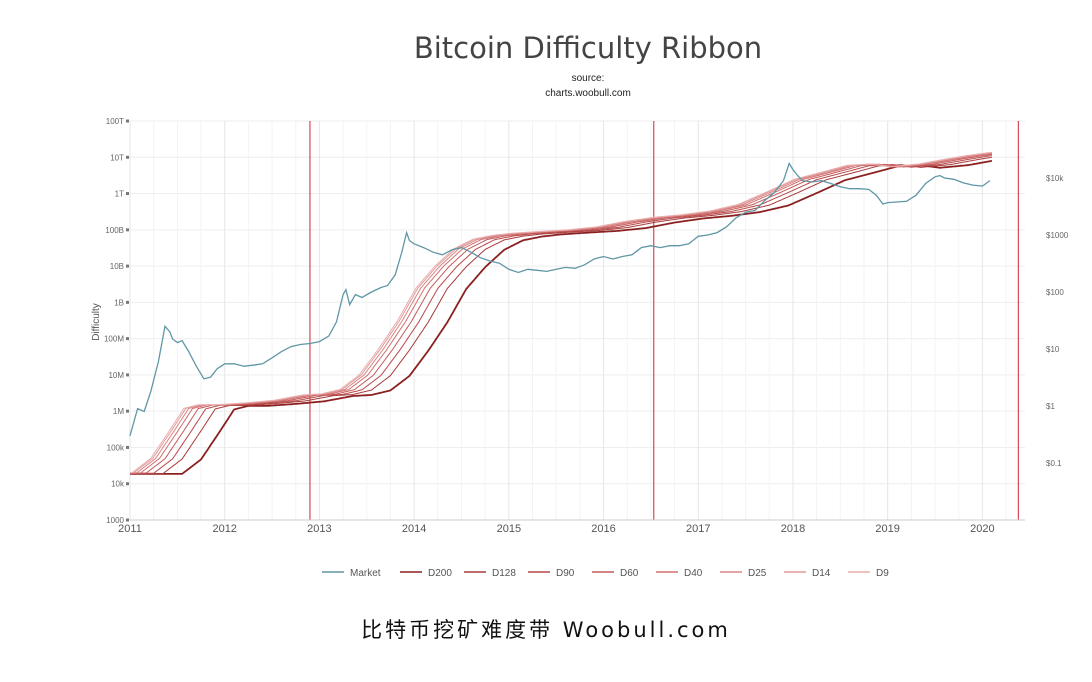 The width and height of the screenshot is (1092, 682). Describe the element at coordinates (116, 447) in the screenshot. I see `y-tick-label: 100k` at that location.